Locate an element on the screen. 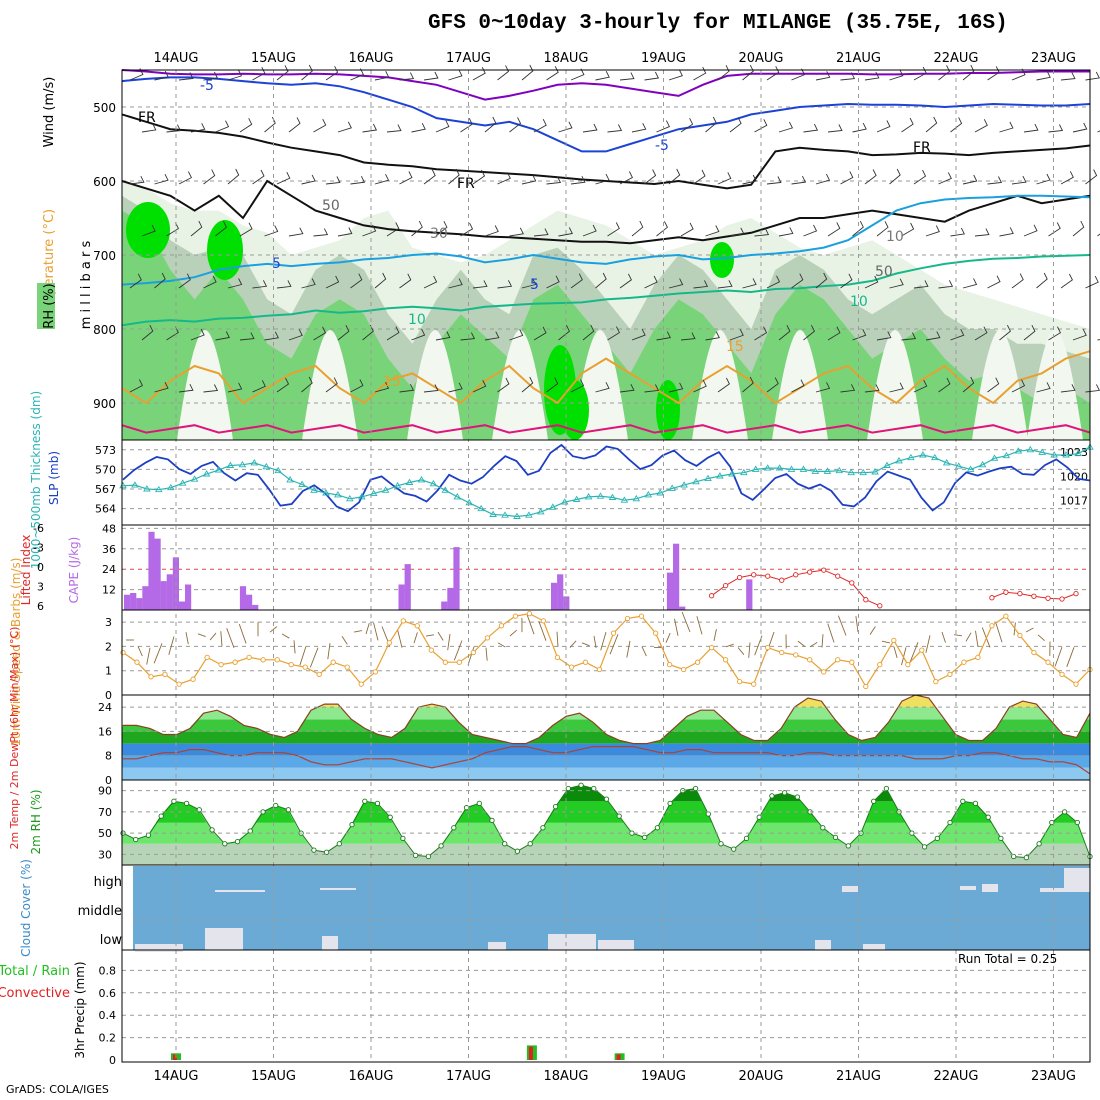 Image resolution: width=1100 pixels, height=1100 pixels. x-tick-top: 14AUG is located at coordinates (175, 58).